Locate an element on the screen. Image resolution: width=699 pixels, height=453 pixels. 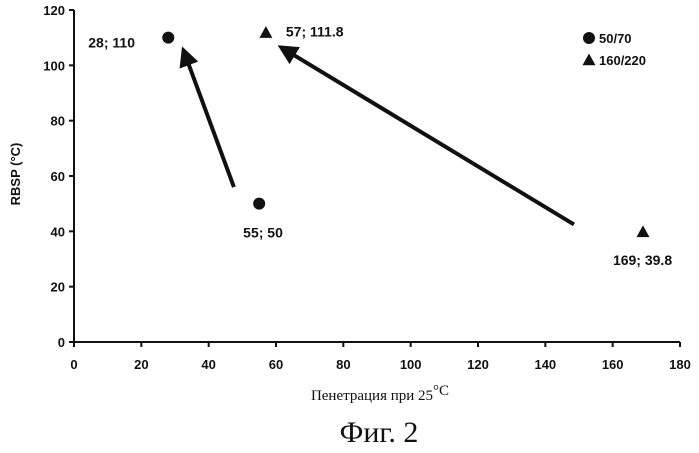
y-tick-label: 20 is located at coordinates (58, 287).